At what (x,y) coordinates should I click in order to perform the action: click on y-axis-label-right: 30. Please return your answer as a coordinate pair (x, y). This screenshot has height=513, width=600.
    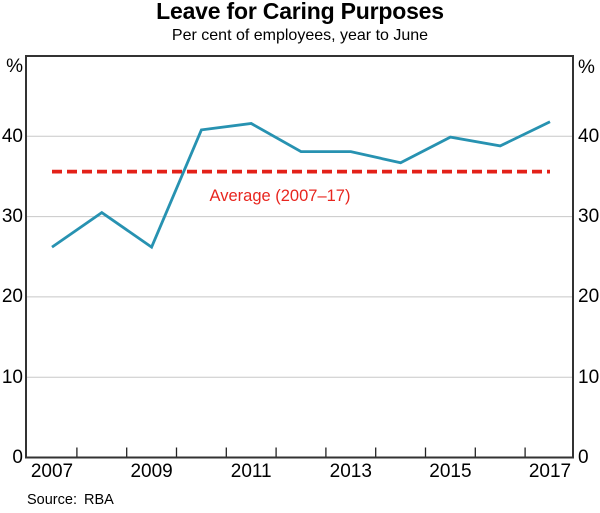
    Looking at the image, I should click on (589, 217).